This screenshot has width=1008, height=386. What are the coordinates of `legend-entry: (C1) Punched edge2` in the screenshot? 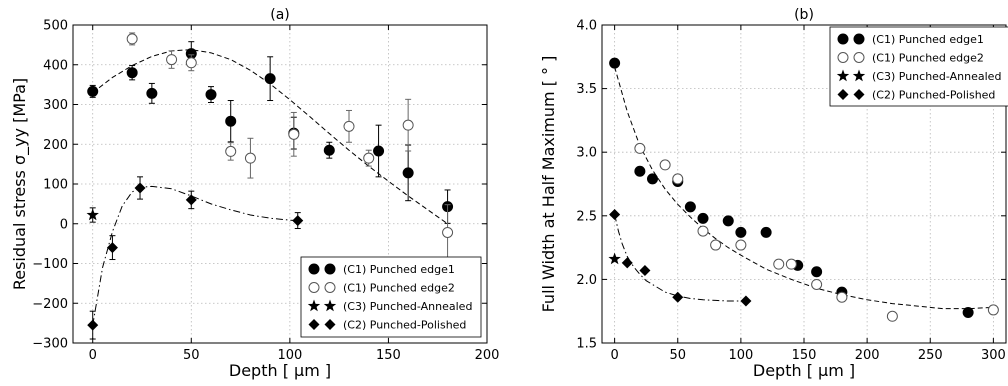 It's located at (381, 288).